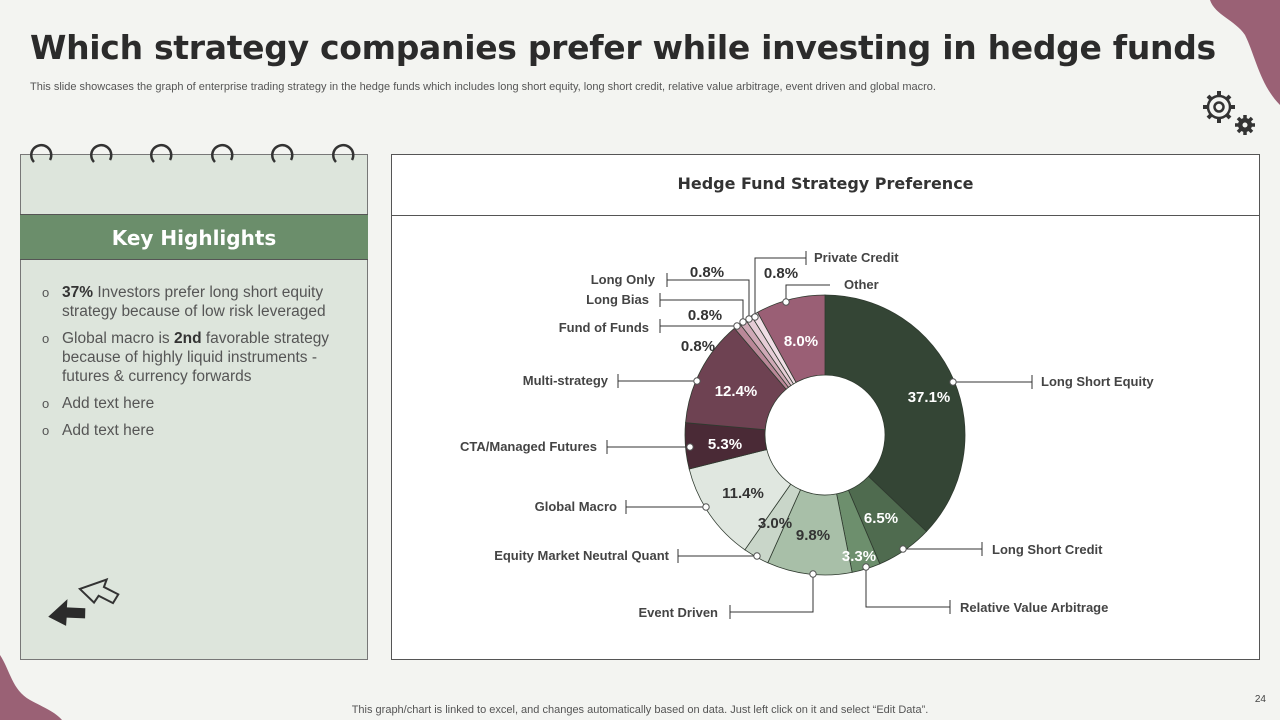  Describe the element at coordinates (1047, 549) in the screenshot. I see `category-label-1: Long Short Credit` at that location.